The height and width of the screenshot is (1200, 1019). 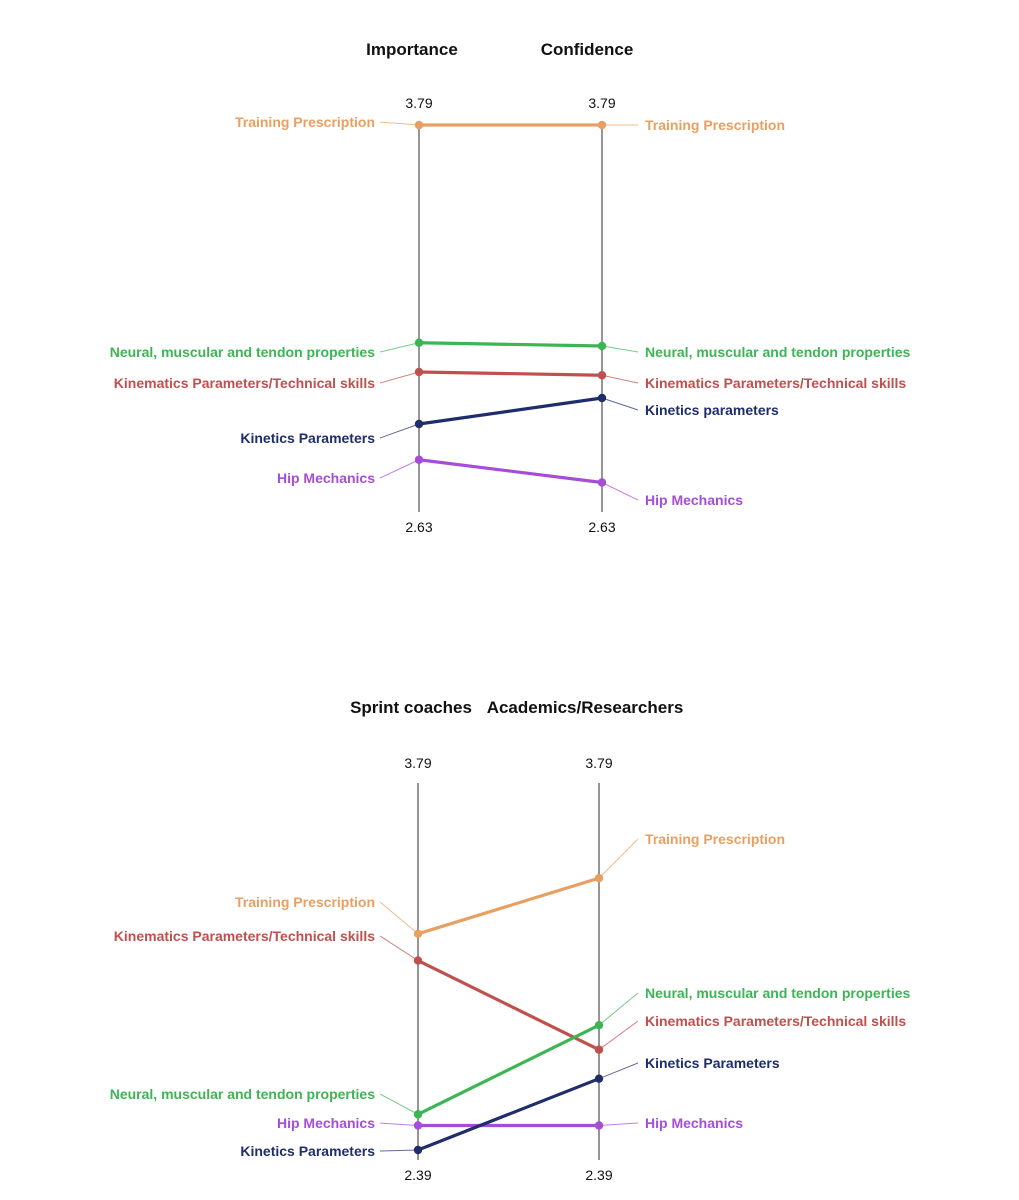 What do you see at coordinates (598, 1175) in the screenshot?
I see `tick-label-bottom-right: 2.39` at bounding box center [598, 1175].